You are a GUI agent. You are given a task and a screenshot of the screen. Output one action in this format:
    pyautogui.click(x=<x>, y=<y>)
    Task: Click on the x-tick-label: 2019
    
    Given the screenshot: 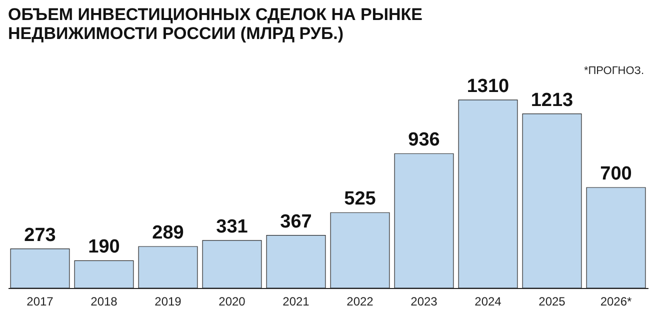 What is the action you would take?
    pyautogui.click(x=168, y=301)
    